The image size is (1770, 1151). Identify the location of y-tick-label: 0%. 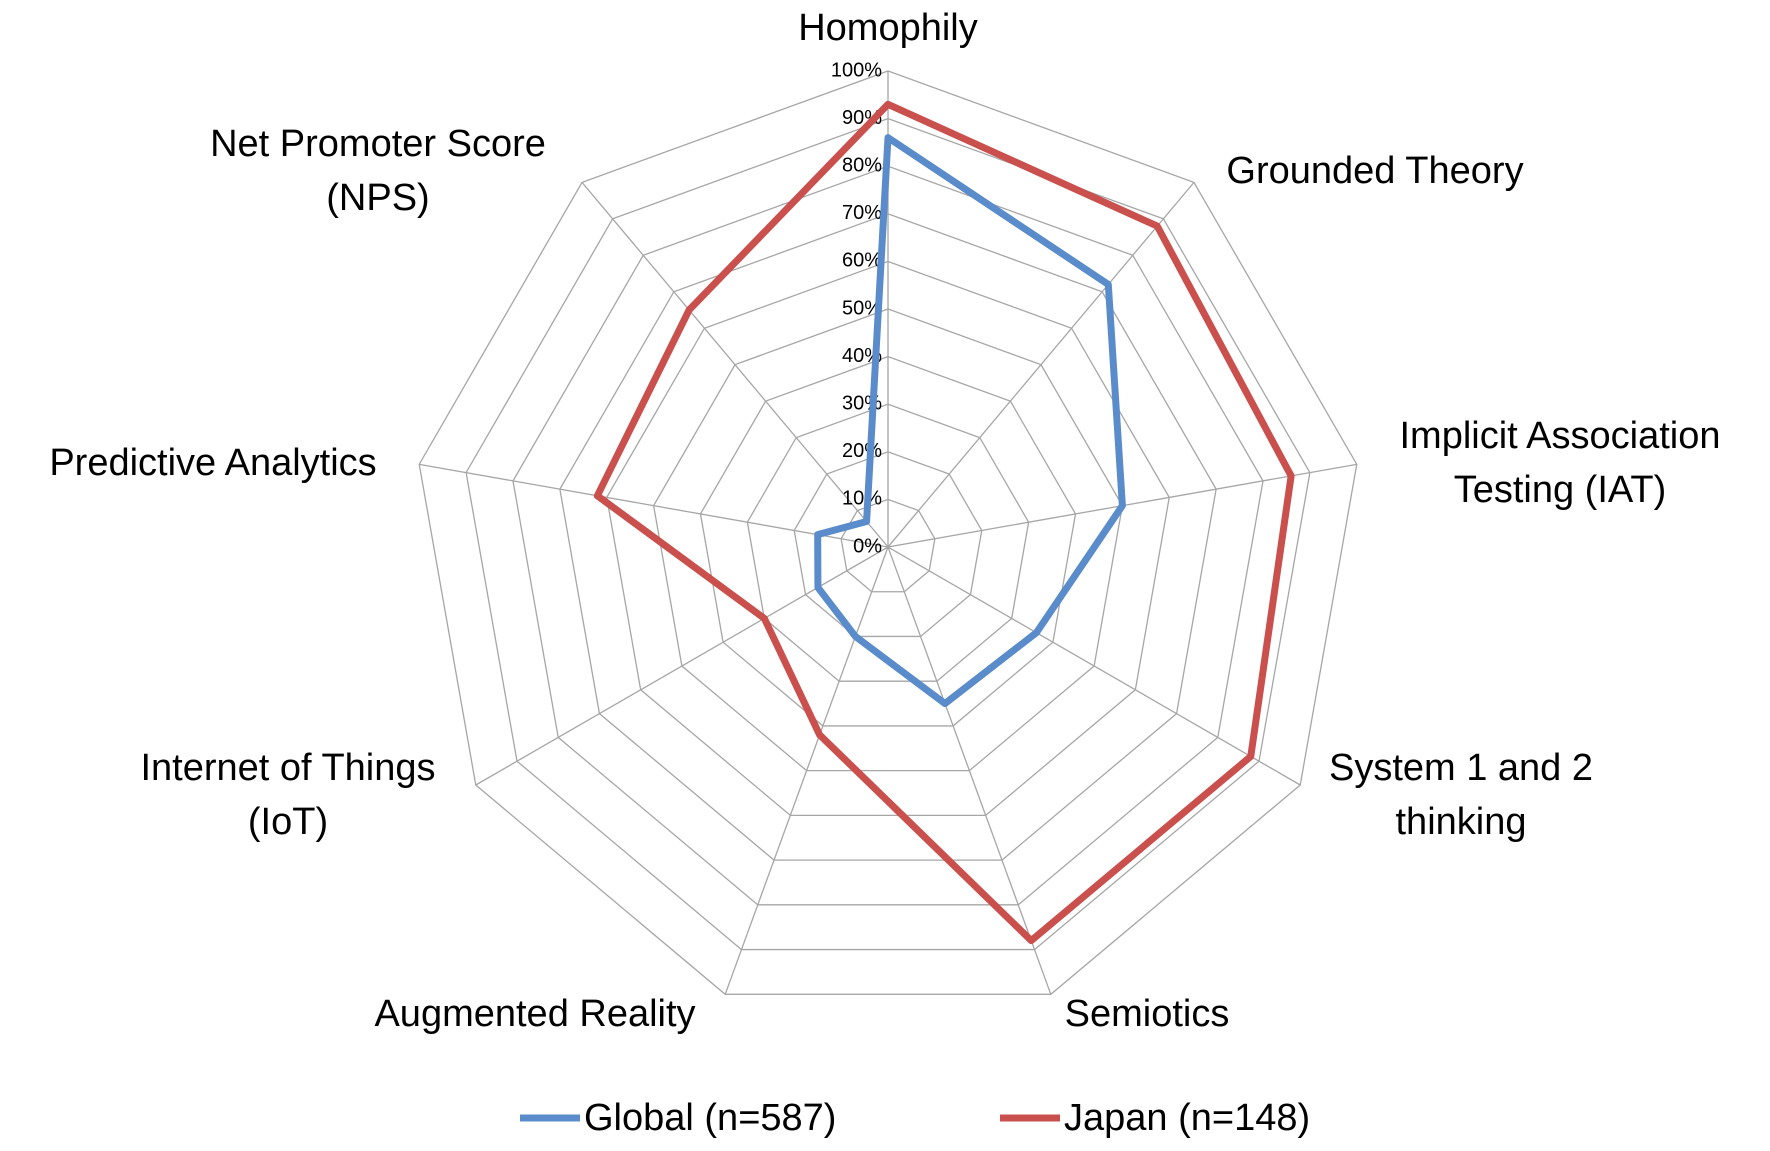
(867, 546).